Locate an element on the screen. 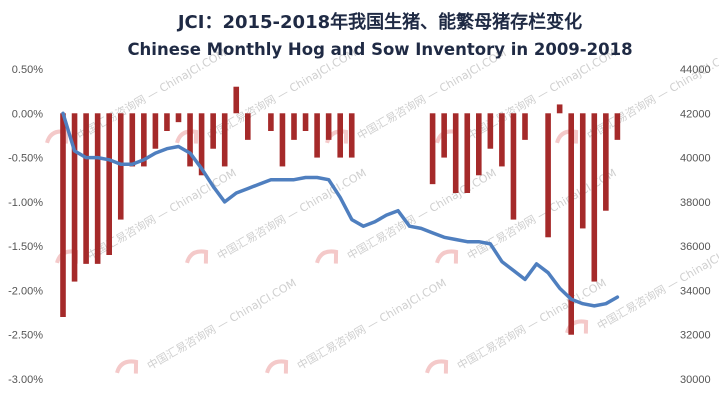  y-left-tick-label: 0.50% is located at coordinates (27, 70).